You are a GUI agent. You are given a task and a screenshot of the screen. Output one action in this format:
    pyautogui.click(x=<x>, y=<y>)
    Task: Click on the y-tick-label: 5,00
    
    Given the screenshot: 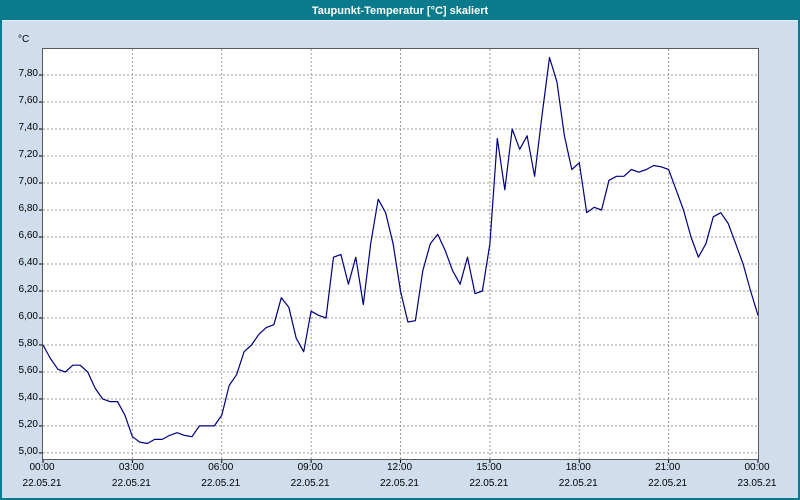 What is the action you would take?
    pyautogui.click(x=28, y=451)
    